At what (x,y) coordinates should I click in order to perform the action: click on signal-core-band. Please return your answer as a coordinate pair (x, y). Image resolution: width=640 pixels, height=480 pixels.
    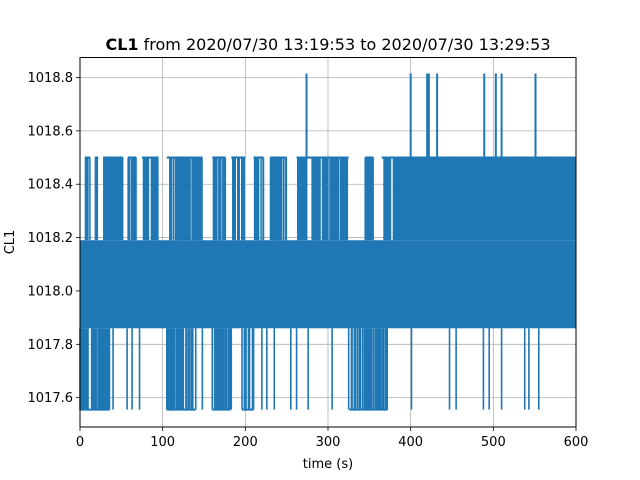
    Looking at the image, I should click on (328, 284).